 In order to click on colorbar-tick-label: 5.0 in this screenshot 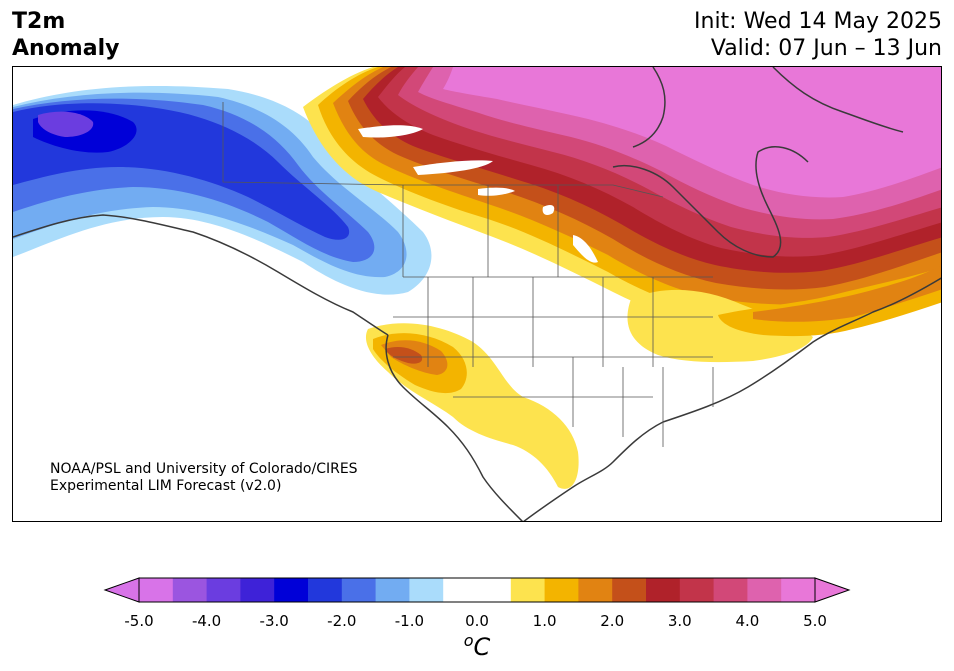, I will do `click(815, 621)`.